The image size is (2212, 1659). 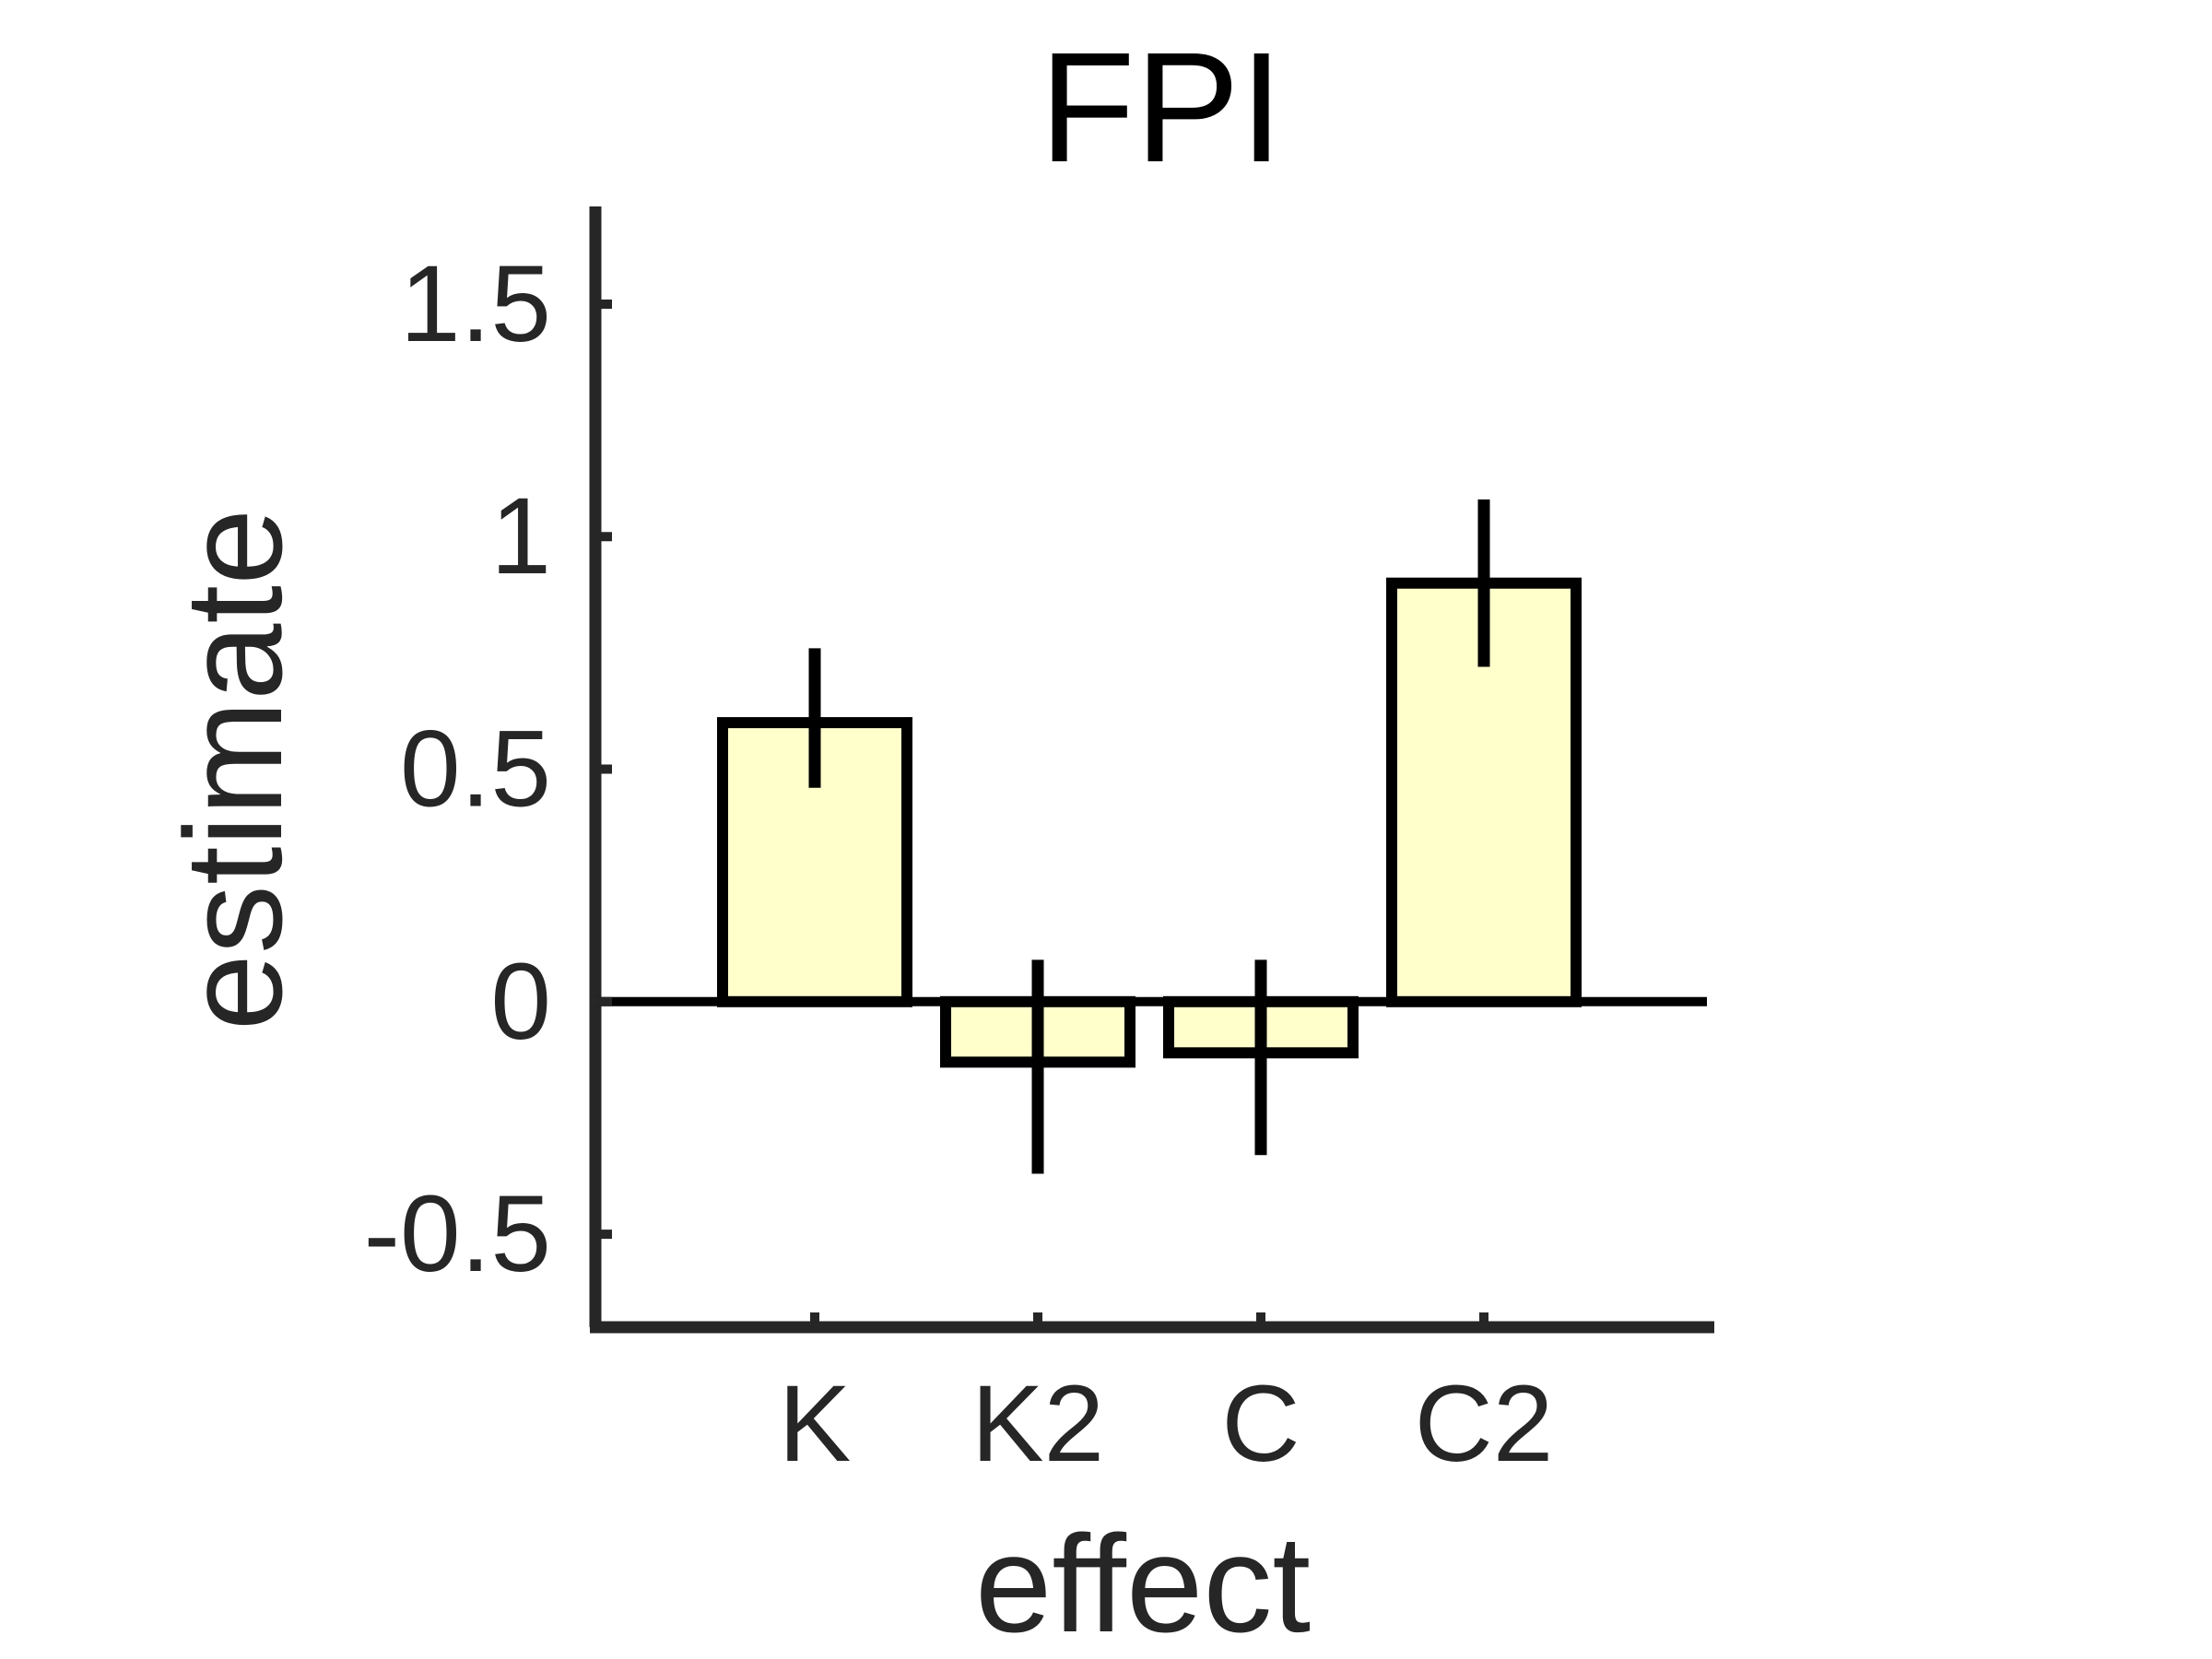 What do you see at coordinates (1484, 1424) in the screenshot?
I see `x-tick-label: C2` at bounding box center [1484, 1424].